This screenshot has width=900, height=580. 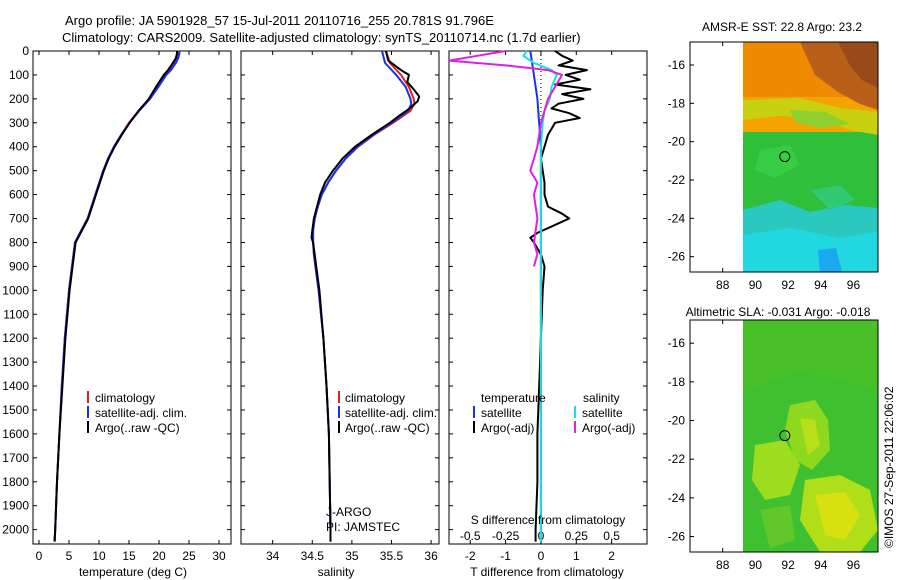 What do you see at coordinates (189, 556) in the screenshot?
I see `x-tick-label: 25` at bounding box center [189, 556].